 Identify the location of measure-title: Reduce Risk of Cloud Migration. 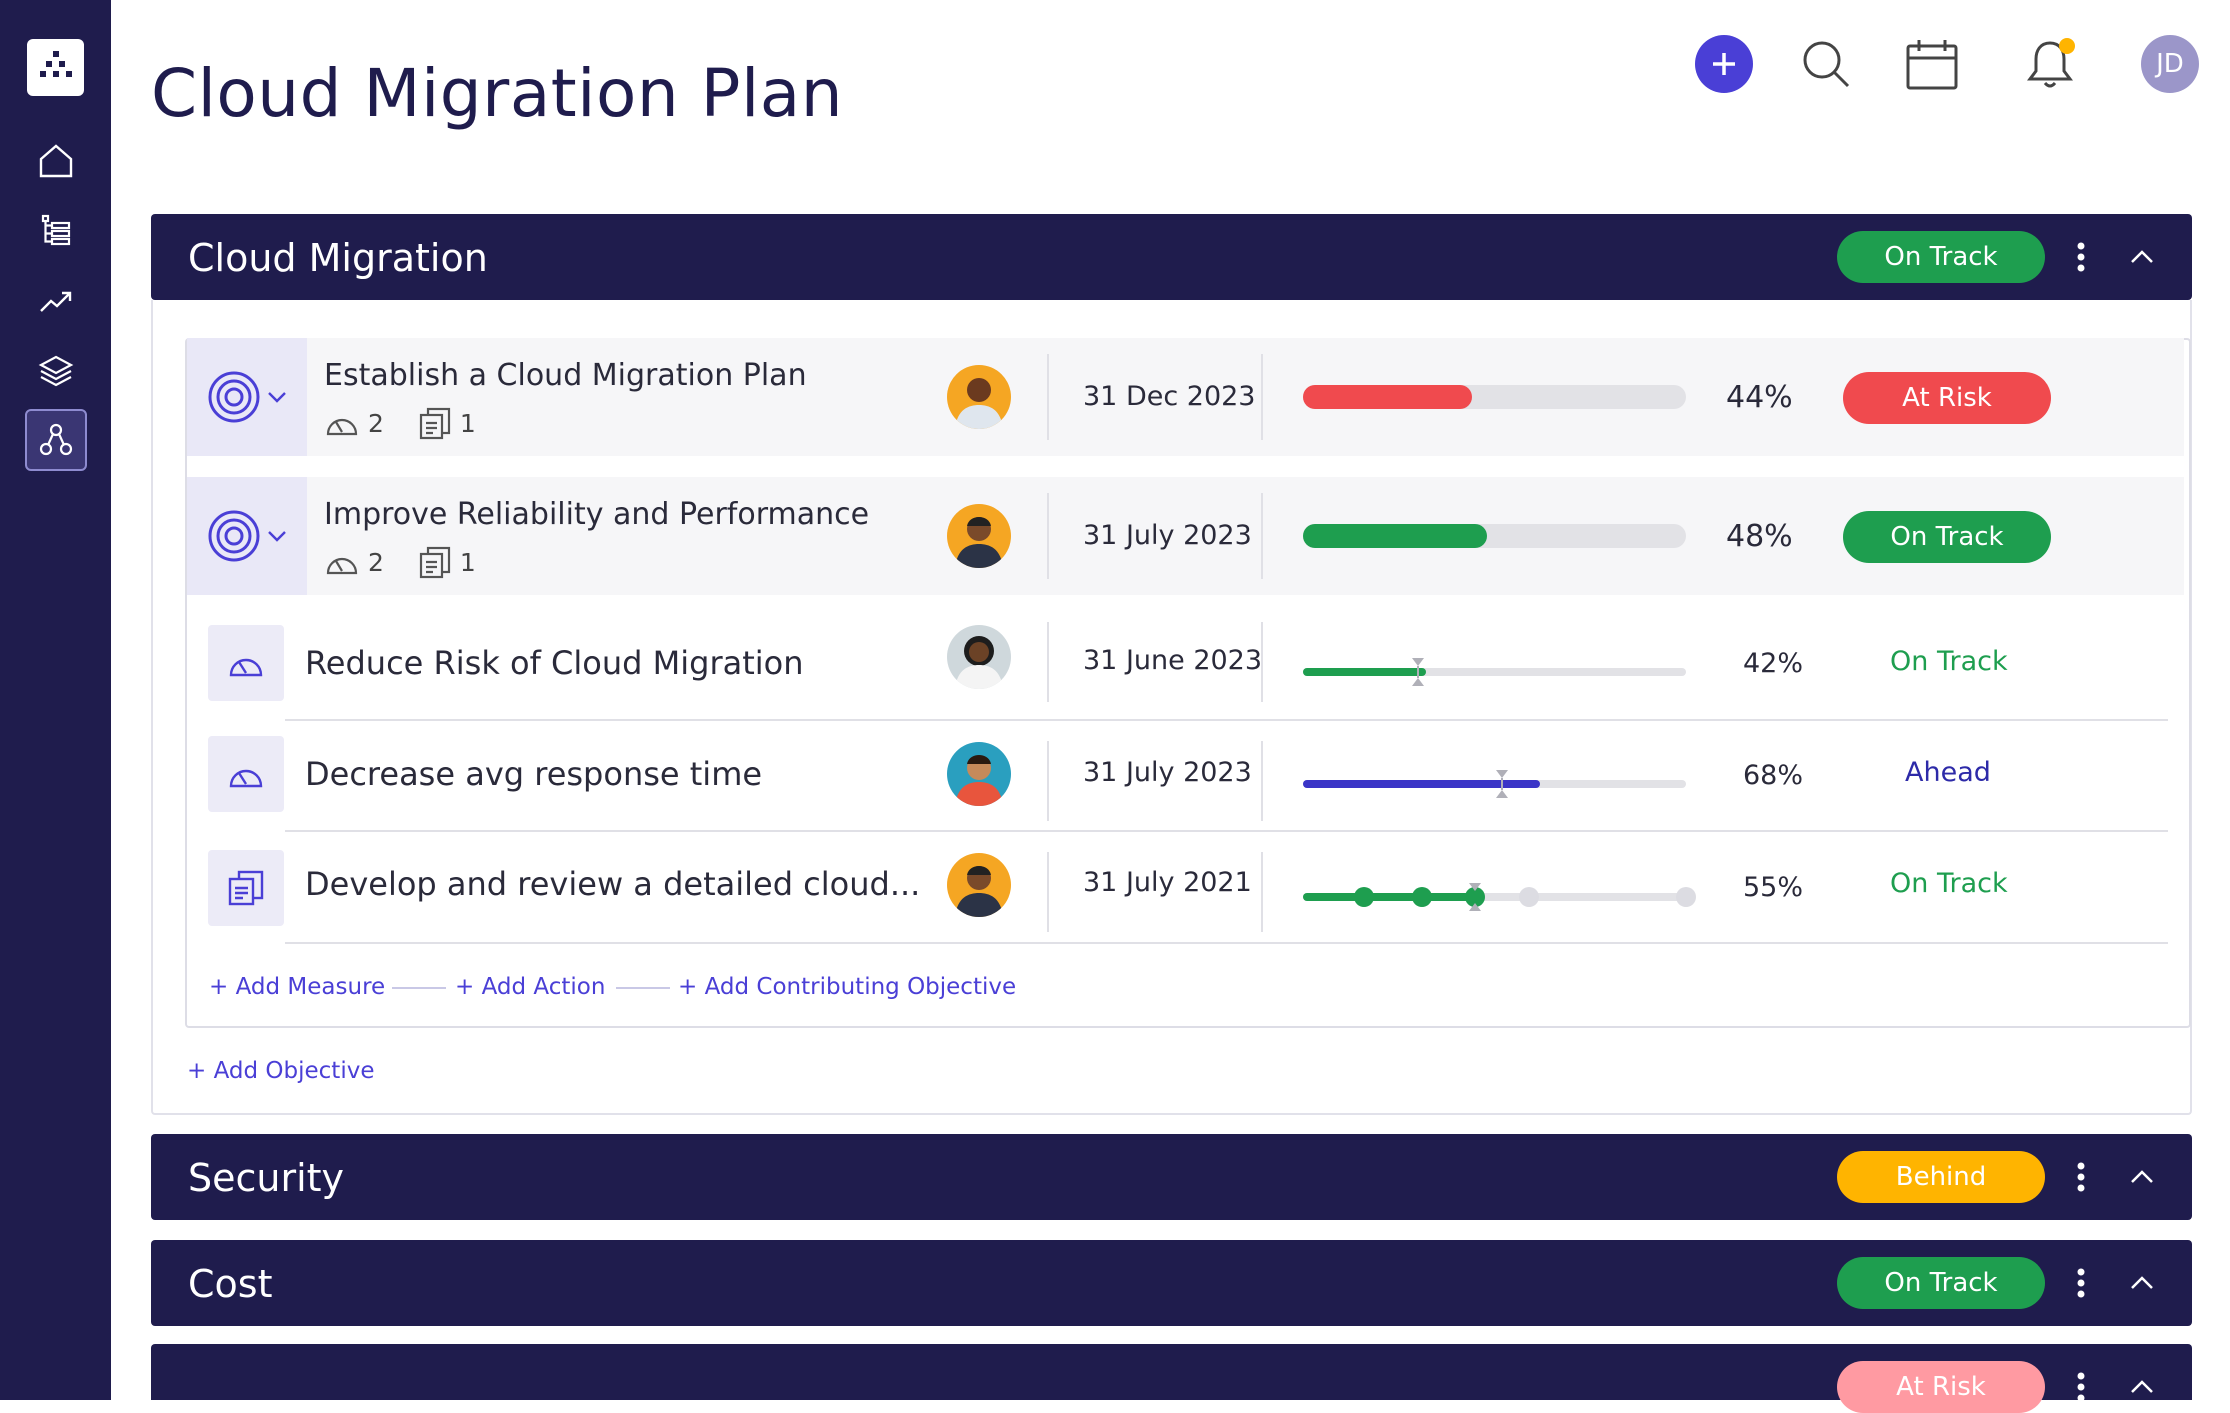
(554, 663).